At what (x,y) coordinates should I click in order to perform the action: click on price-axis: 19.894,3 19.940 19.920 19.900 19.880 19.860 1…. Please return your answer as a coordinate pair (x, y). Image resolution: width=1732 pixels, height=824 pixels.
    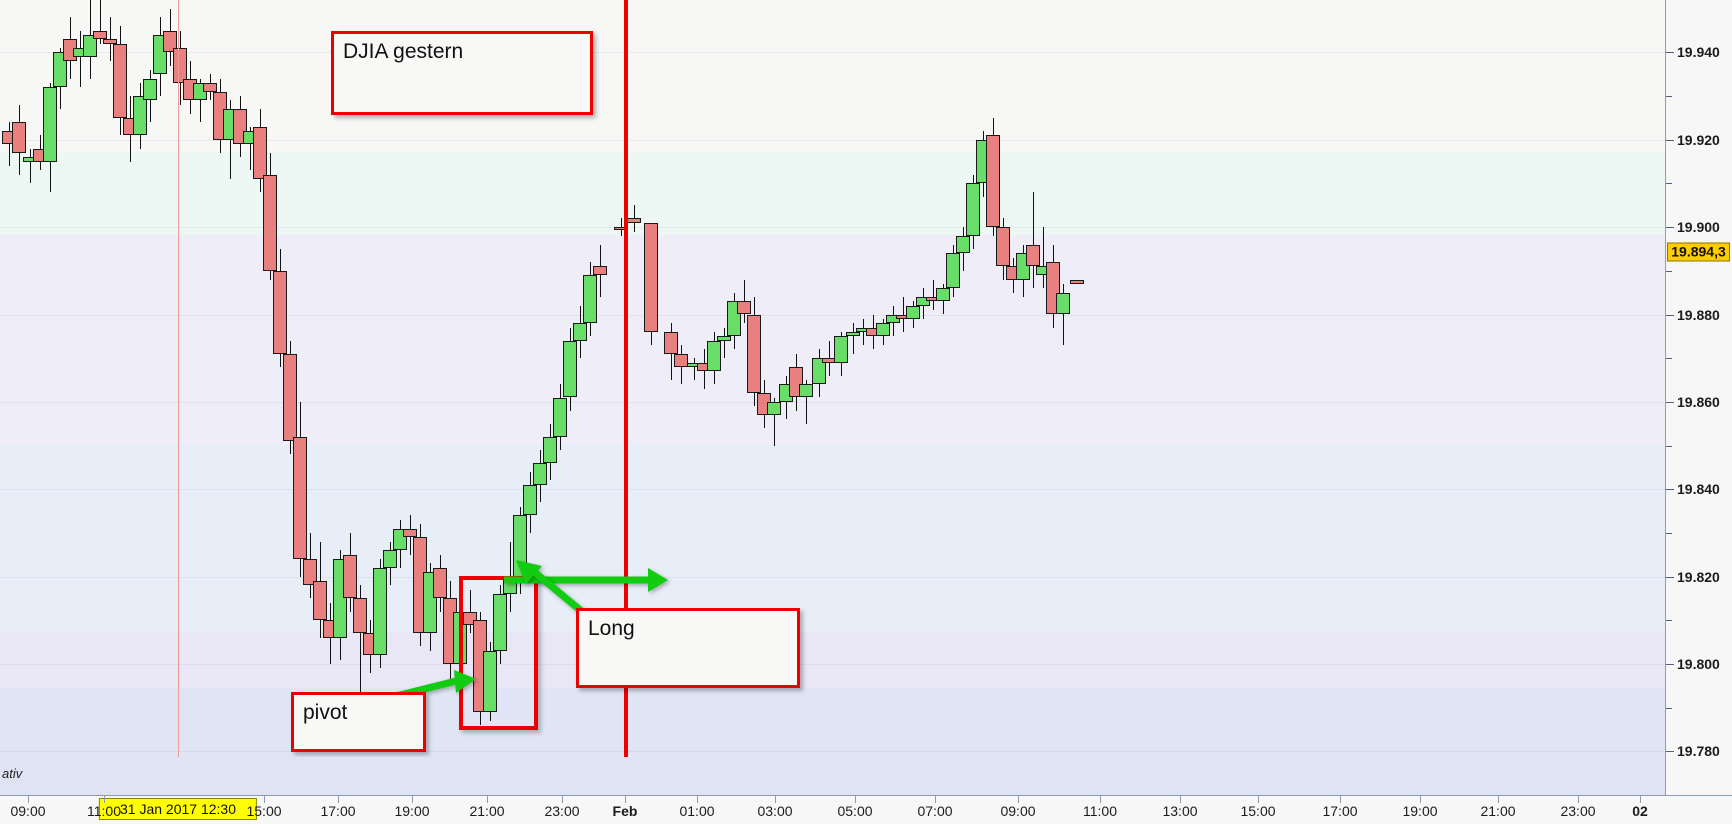
    Looking at the image, I should click on (1698, 397).